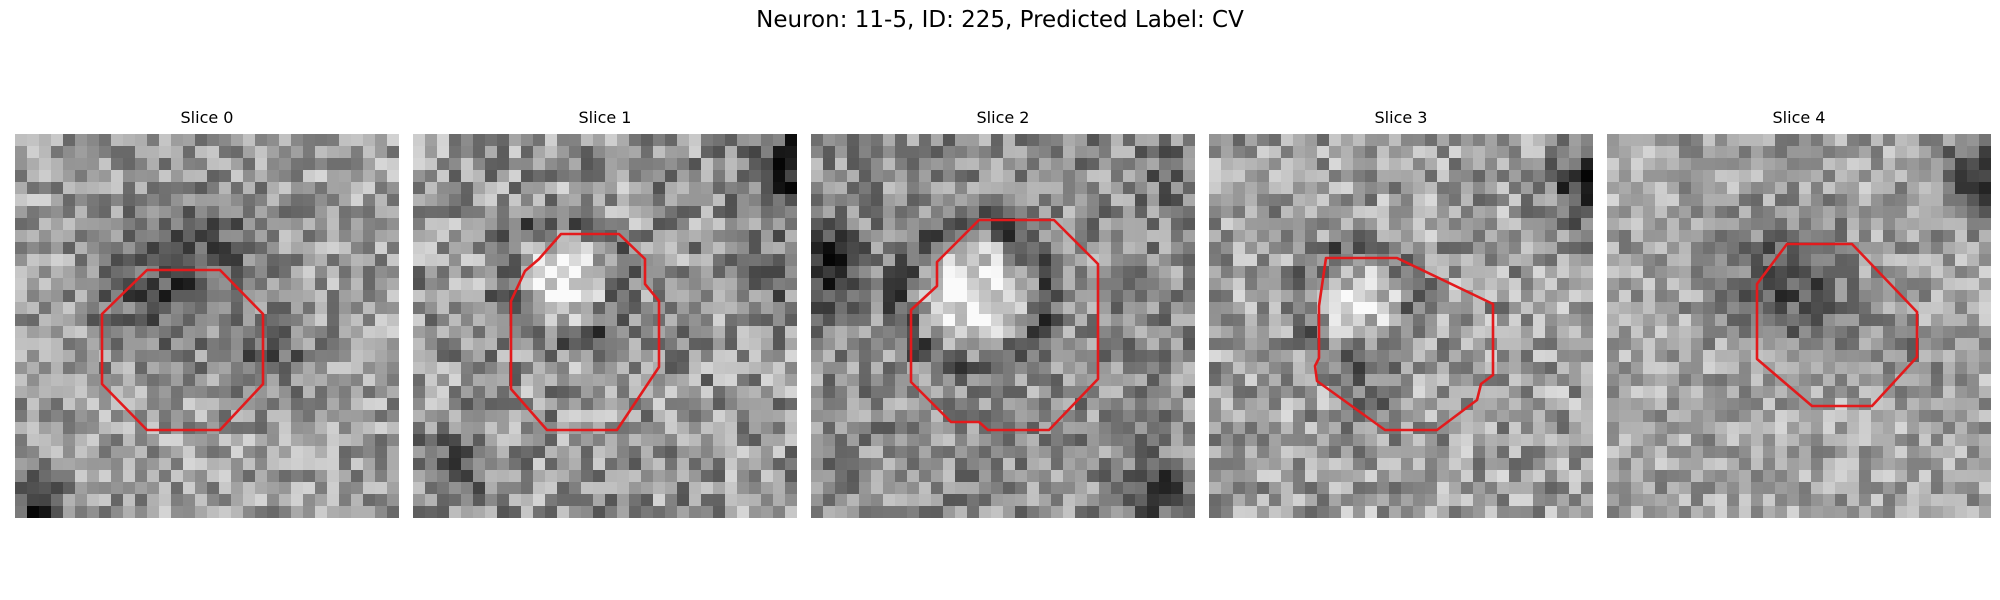 The width and height of the screenshot is (2000, 600). Describe the element at coordinates (1003, 117) in the screenshot. I see `slice-title-2: Slice 2` at that location.